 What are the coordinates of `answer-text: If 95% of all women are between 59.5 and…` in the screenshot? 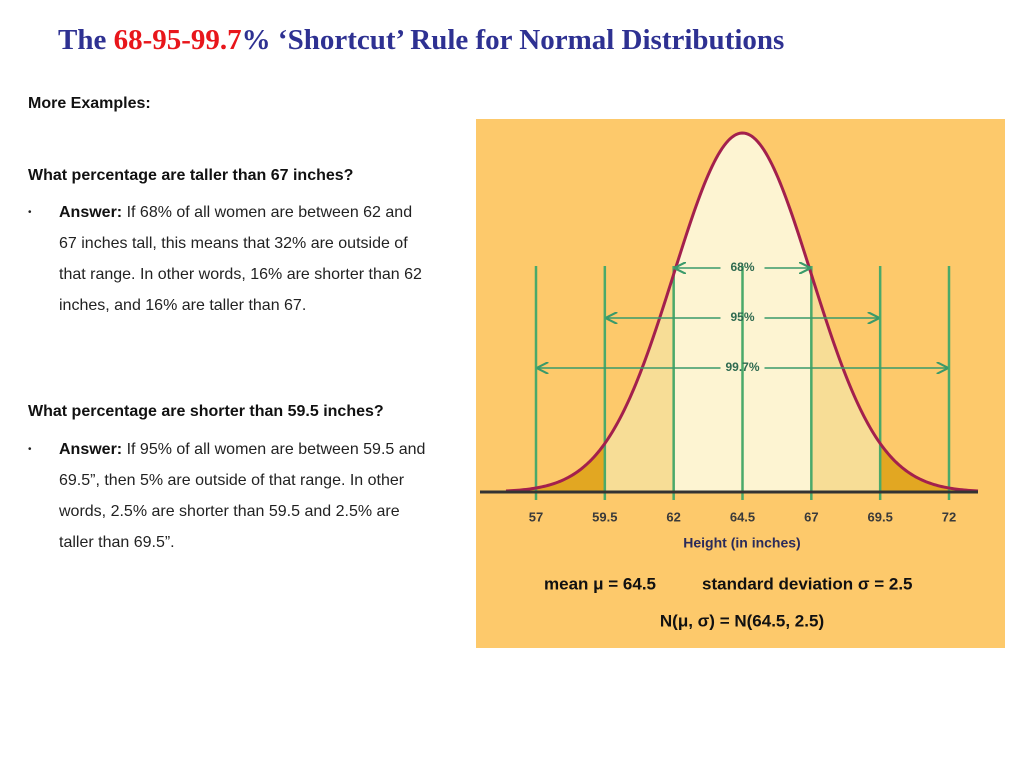 It's located at (242, 496).